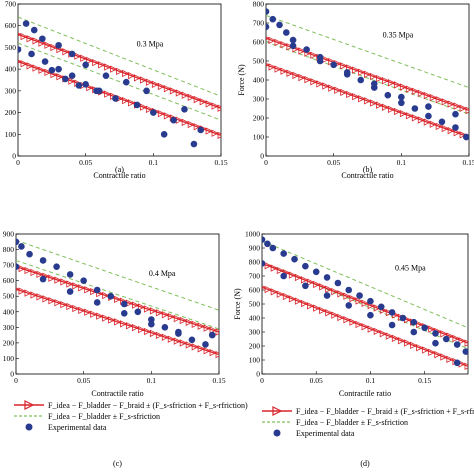  What do you see at coordinates (259, 23) in the screenshot?
I see `y-tick-label: 700` at bounding box center [259, 23].